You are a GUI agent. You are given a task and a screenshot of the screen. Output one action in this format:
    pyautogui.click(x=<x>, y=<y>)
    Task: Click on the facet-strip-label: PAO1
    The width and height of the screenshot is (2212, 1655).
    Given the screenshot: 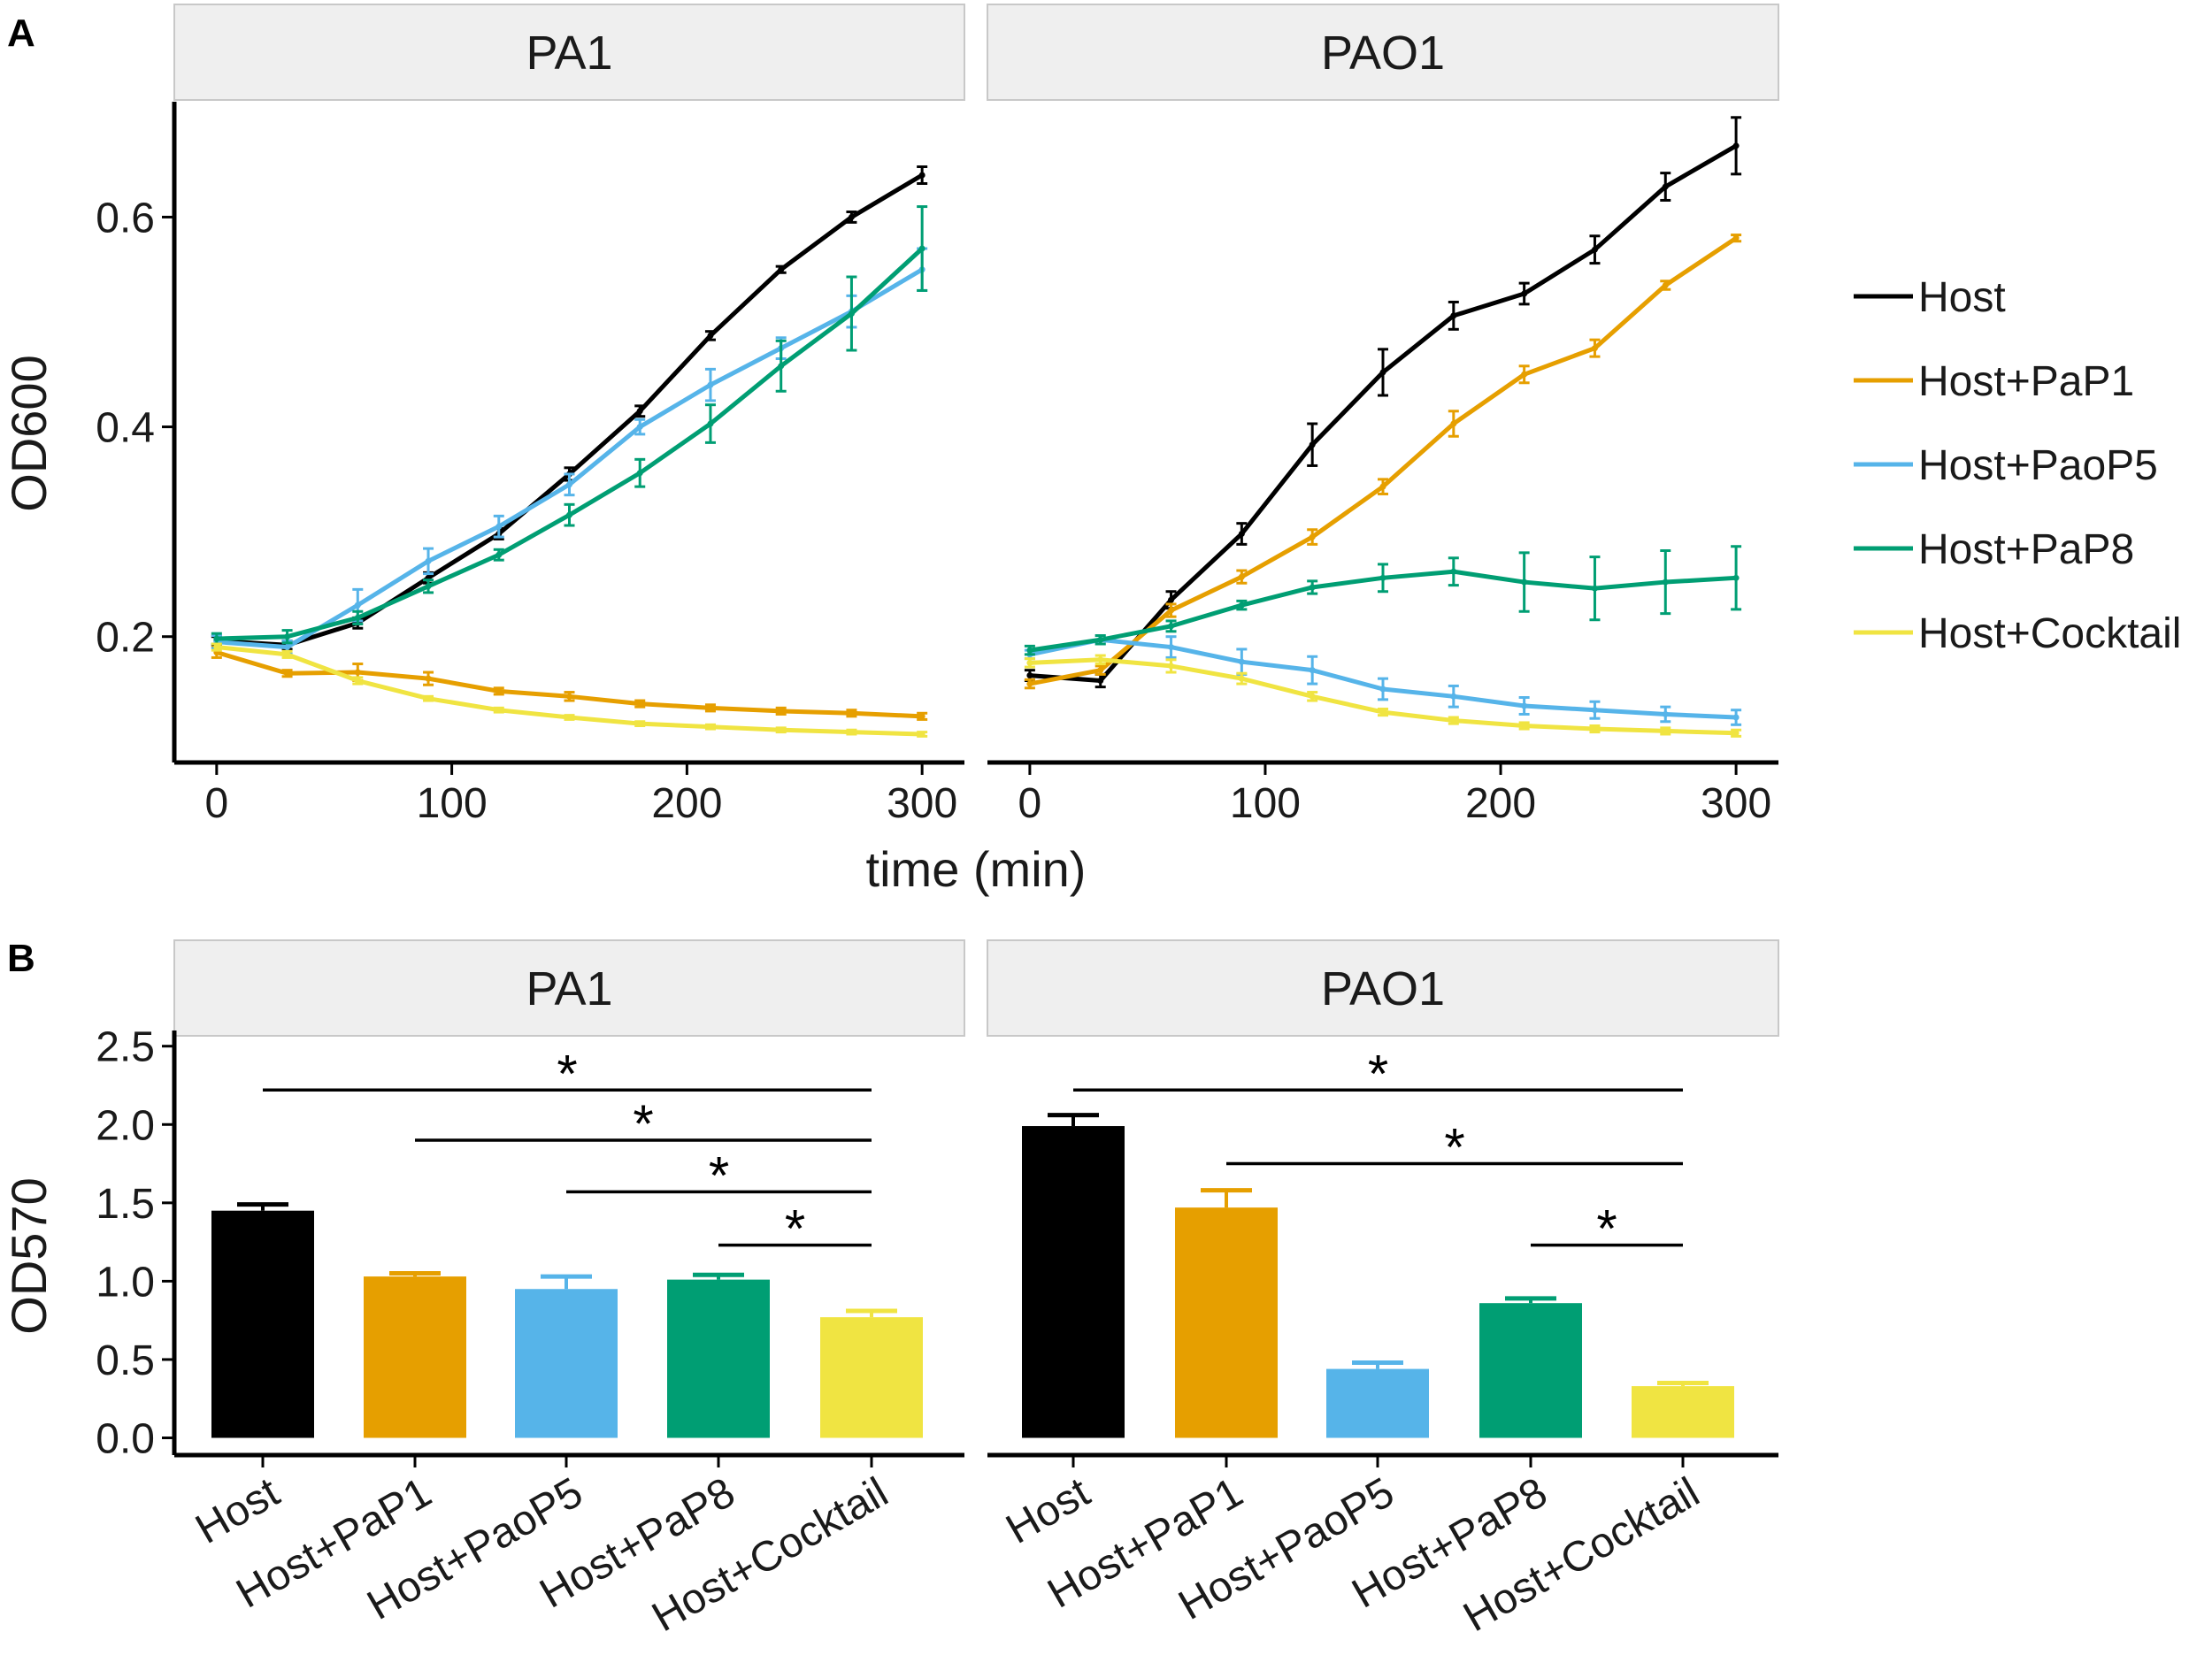 What is the action you would take?
    pyautogui.click(x=1383, y=988)
    